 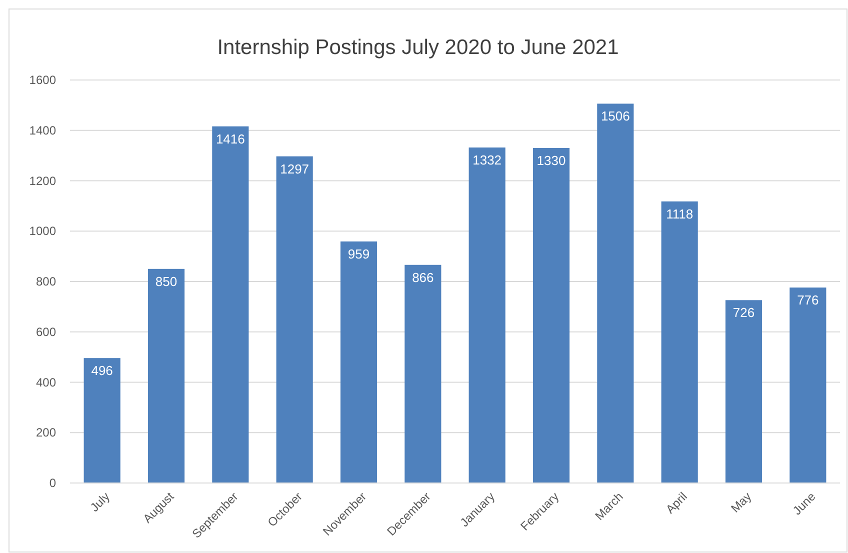 I want to click on y-tick-label: 0, so click(x=52, y=483).